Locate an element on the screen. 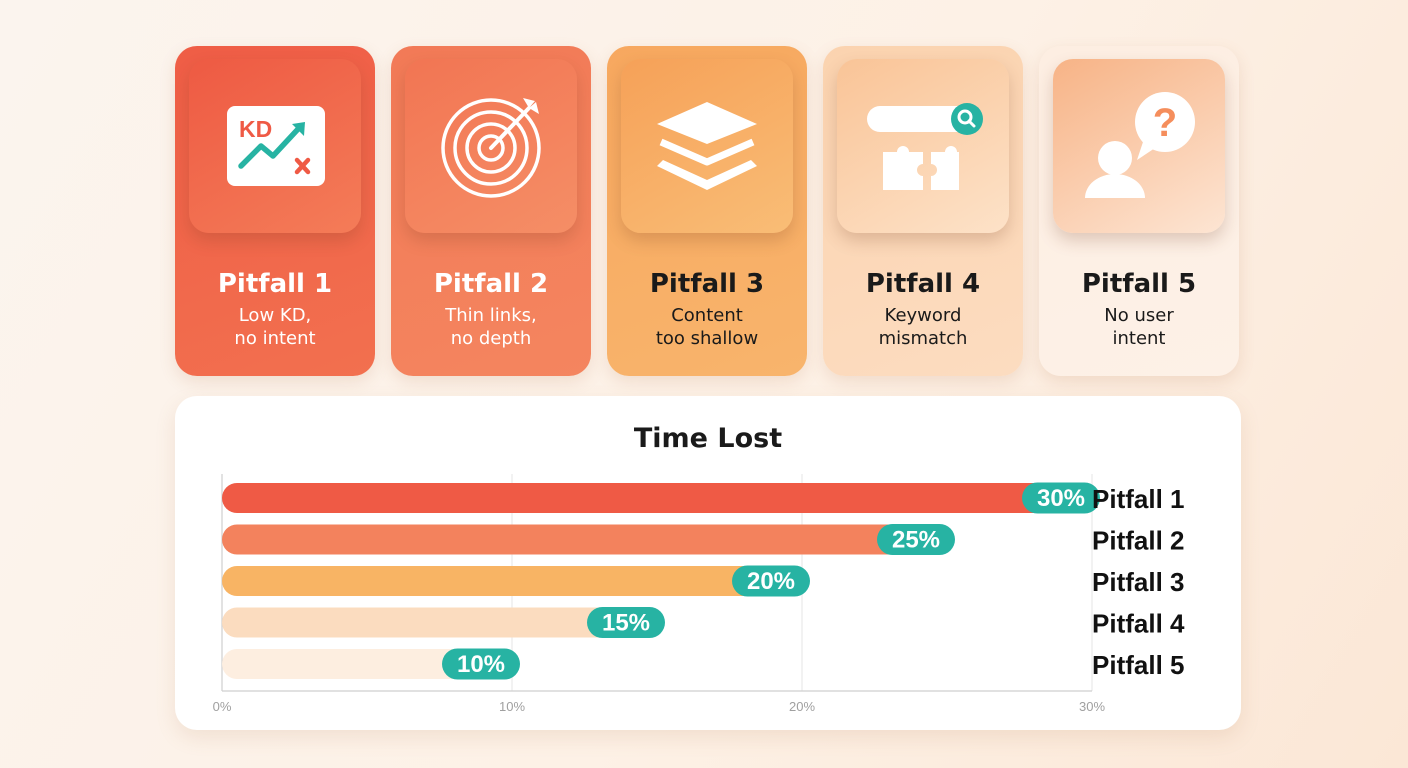 This screenshot has width=1408, height=768. icon-tile: ? is located at coordinates (1139, 146).